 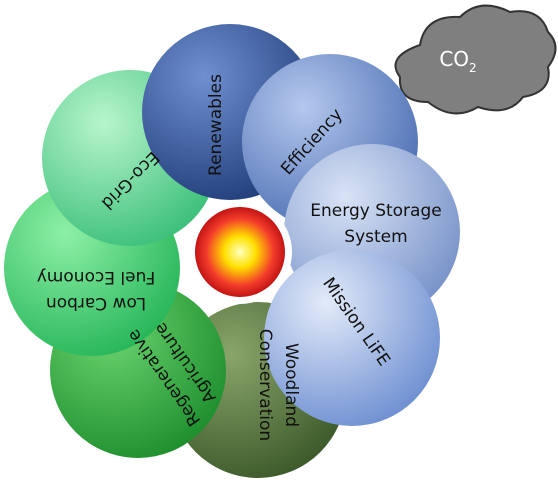 What do you see at coordinates (375, 237) in the screenshot?
I see `petal-text: System` at bounding box center [375, 237].